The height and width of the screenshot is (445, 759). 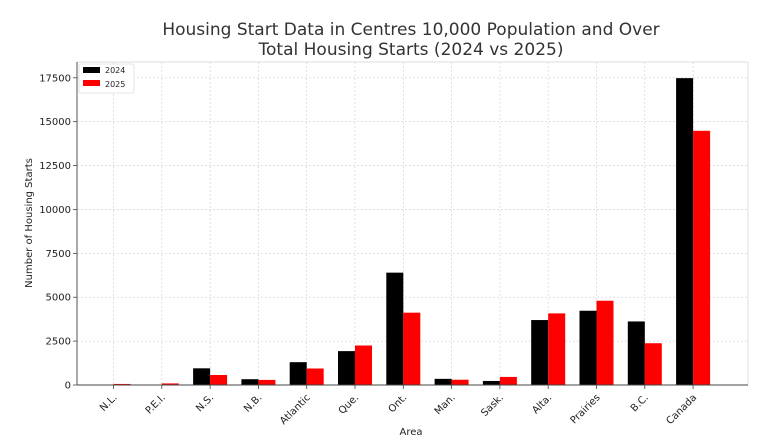 I want to click on bar-2025-que, so click(x=363, y=365).